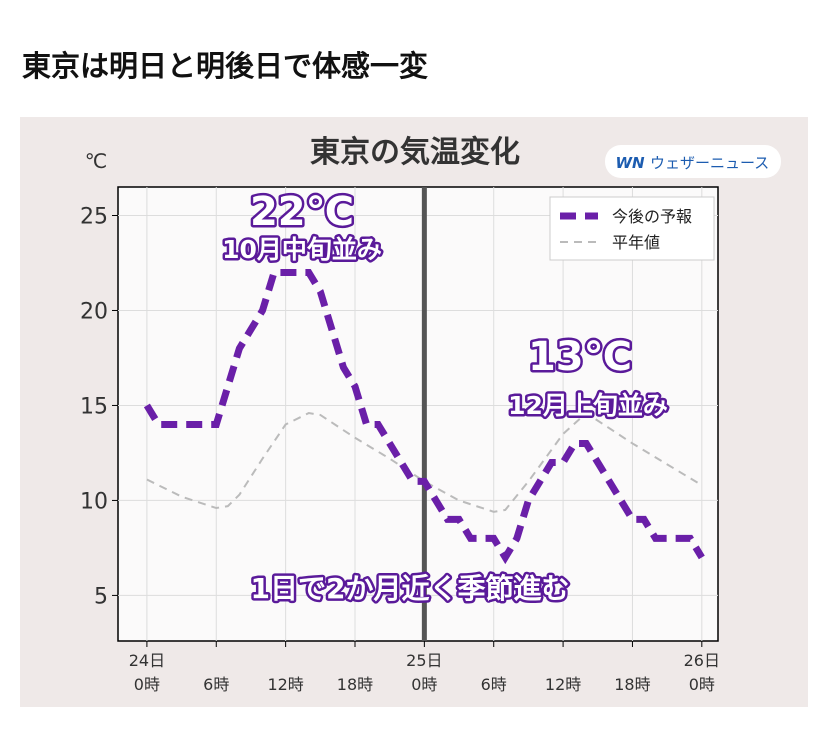  What do you see at coordinates (588, 405) in the screenshot?
I see `annotation: 12月上旬並み` at bounding box center [588, 405].